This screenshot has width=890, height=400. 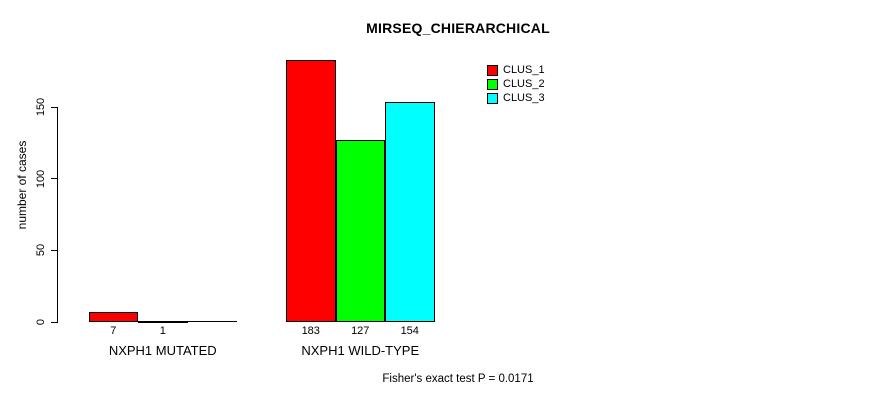 I want to click on y-tick-label: 0, so click(x=41, y=322).